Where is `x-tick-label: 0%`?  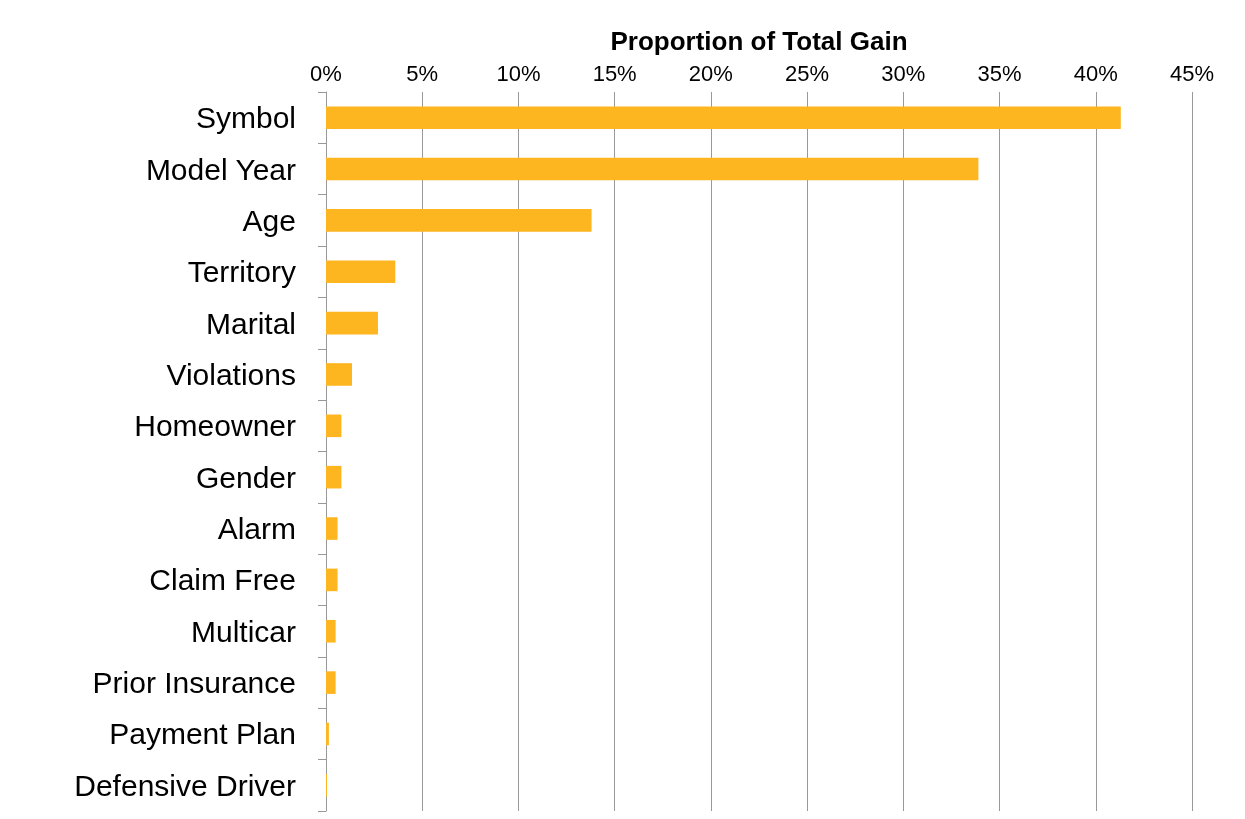 x-tick-label: 0% is located at coordinates (326, 73).